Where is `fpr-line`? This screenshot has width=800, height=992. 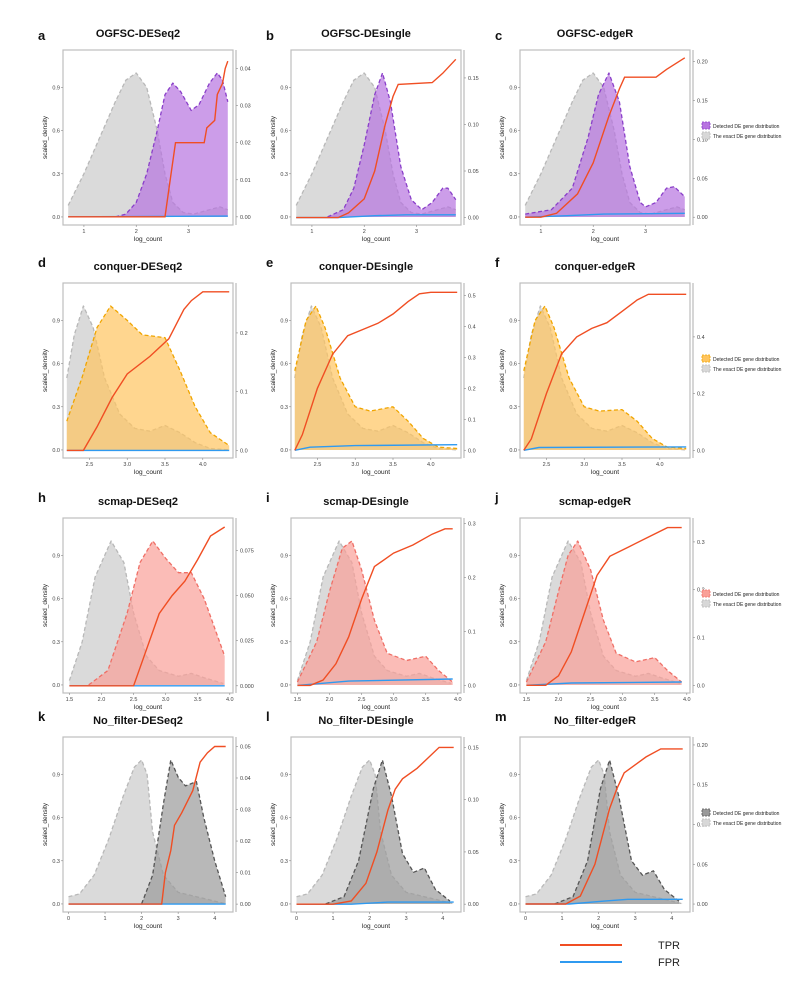 fpr-line is located at coordinates (605, 448).